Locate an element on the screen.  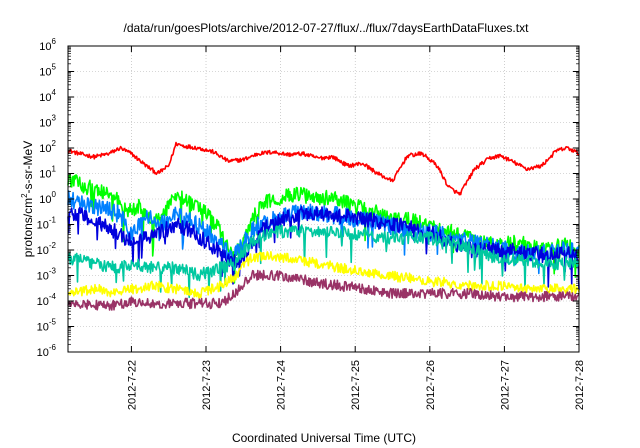
y-tick-label: 10⁻³ is located at coordinates (47, 275).